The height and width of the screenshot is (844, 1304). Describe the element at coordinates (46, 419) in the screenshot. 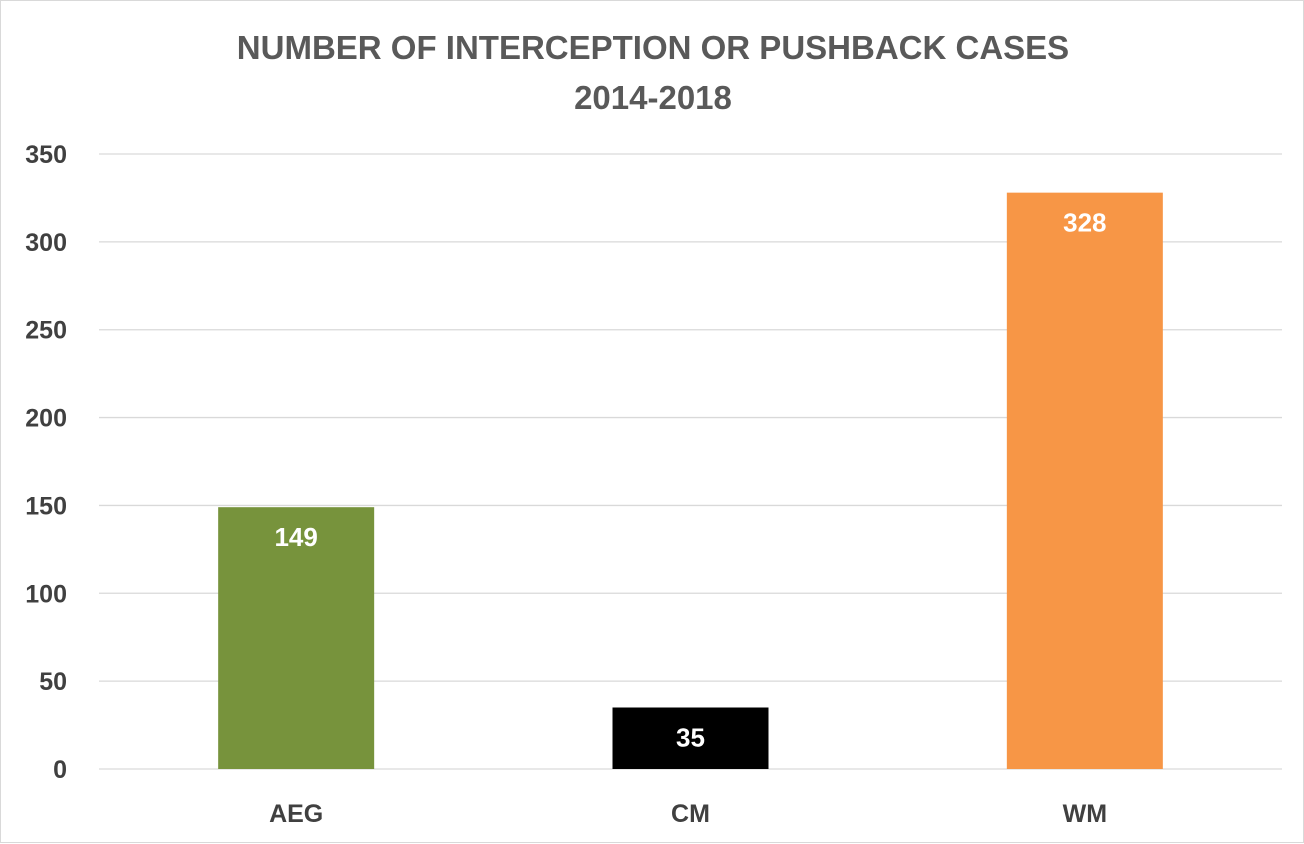

I see `y-tick-label: 200` at that location.